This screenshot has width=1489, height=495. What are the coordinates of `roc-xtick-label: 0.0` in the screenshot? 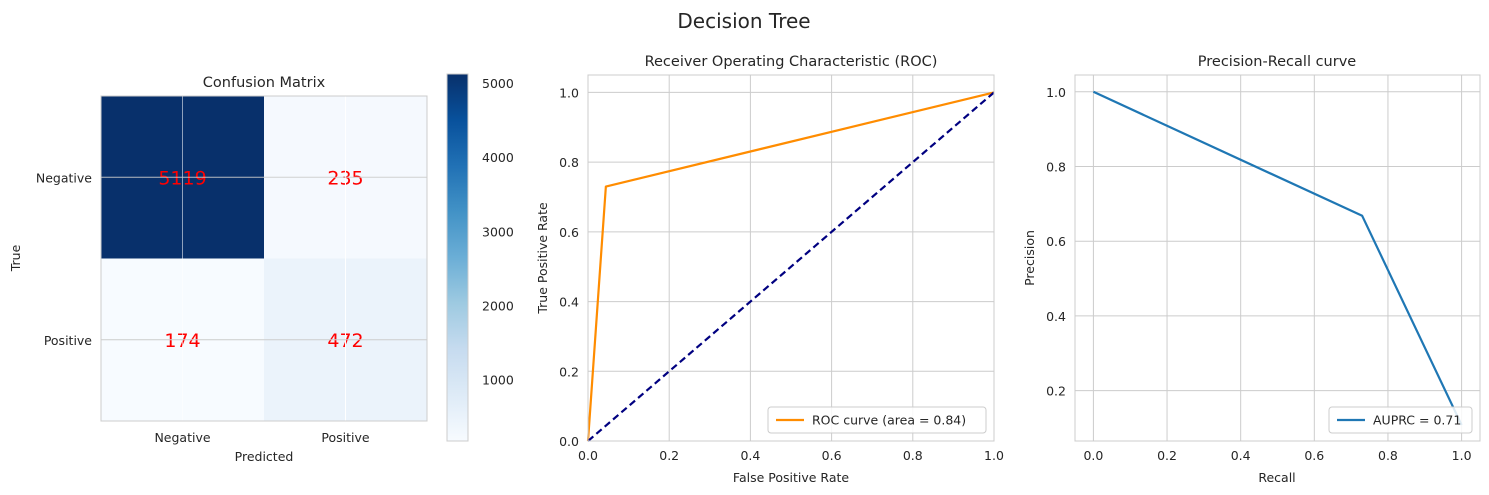 It's located at (588, 455).